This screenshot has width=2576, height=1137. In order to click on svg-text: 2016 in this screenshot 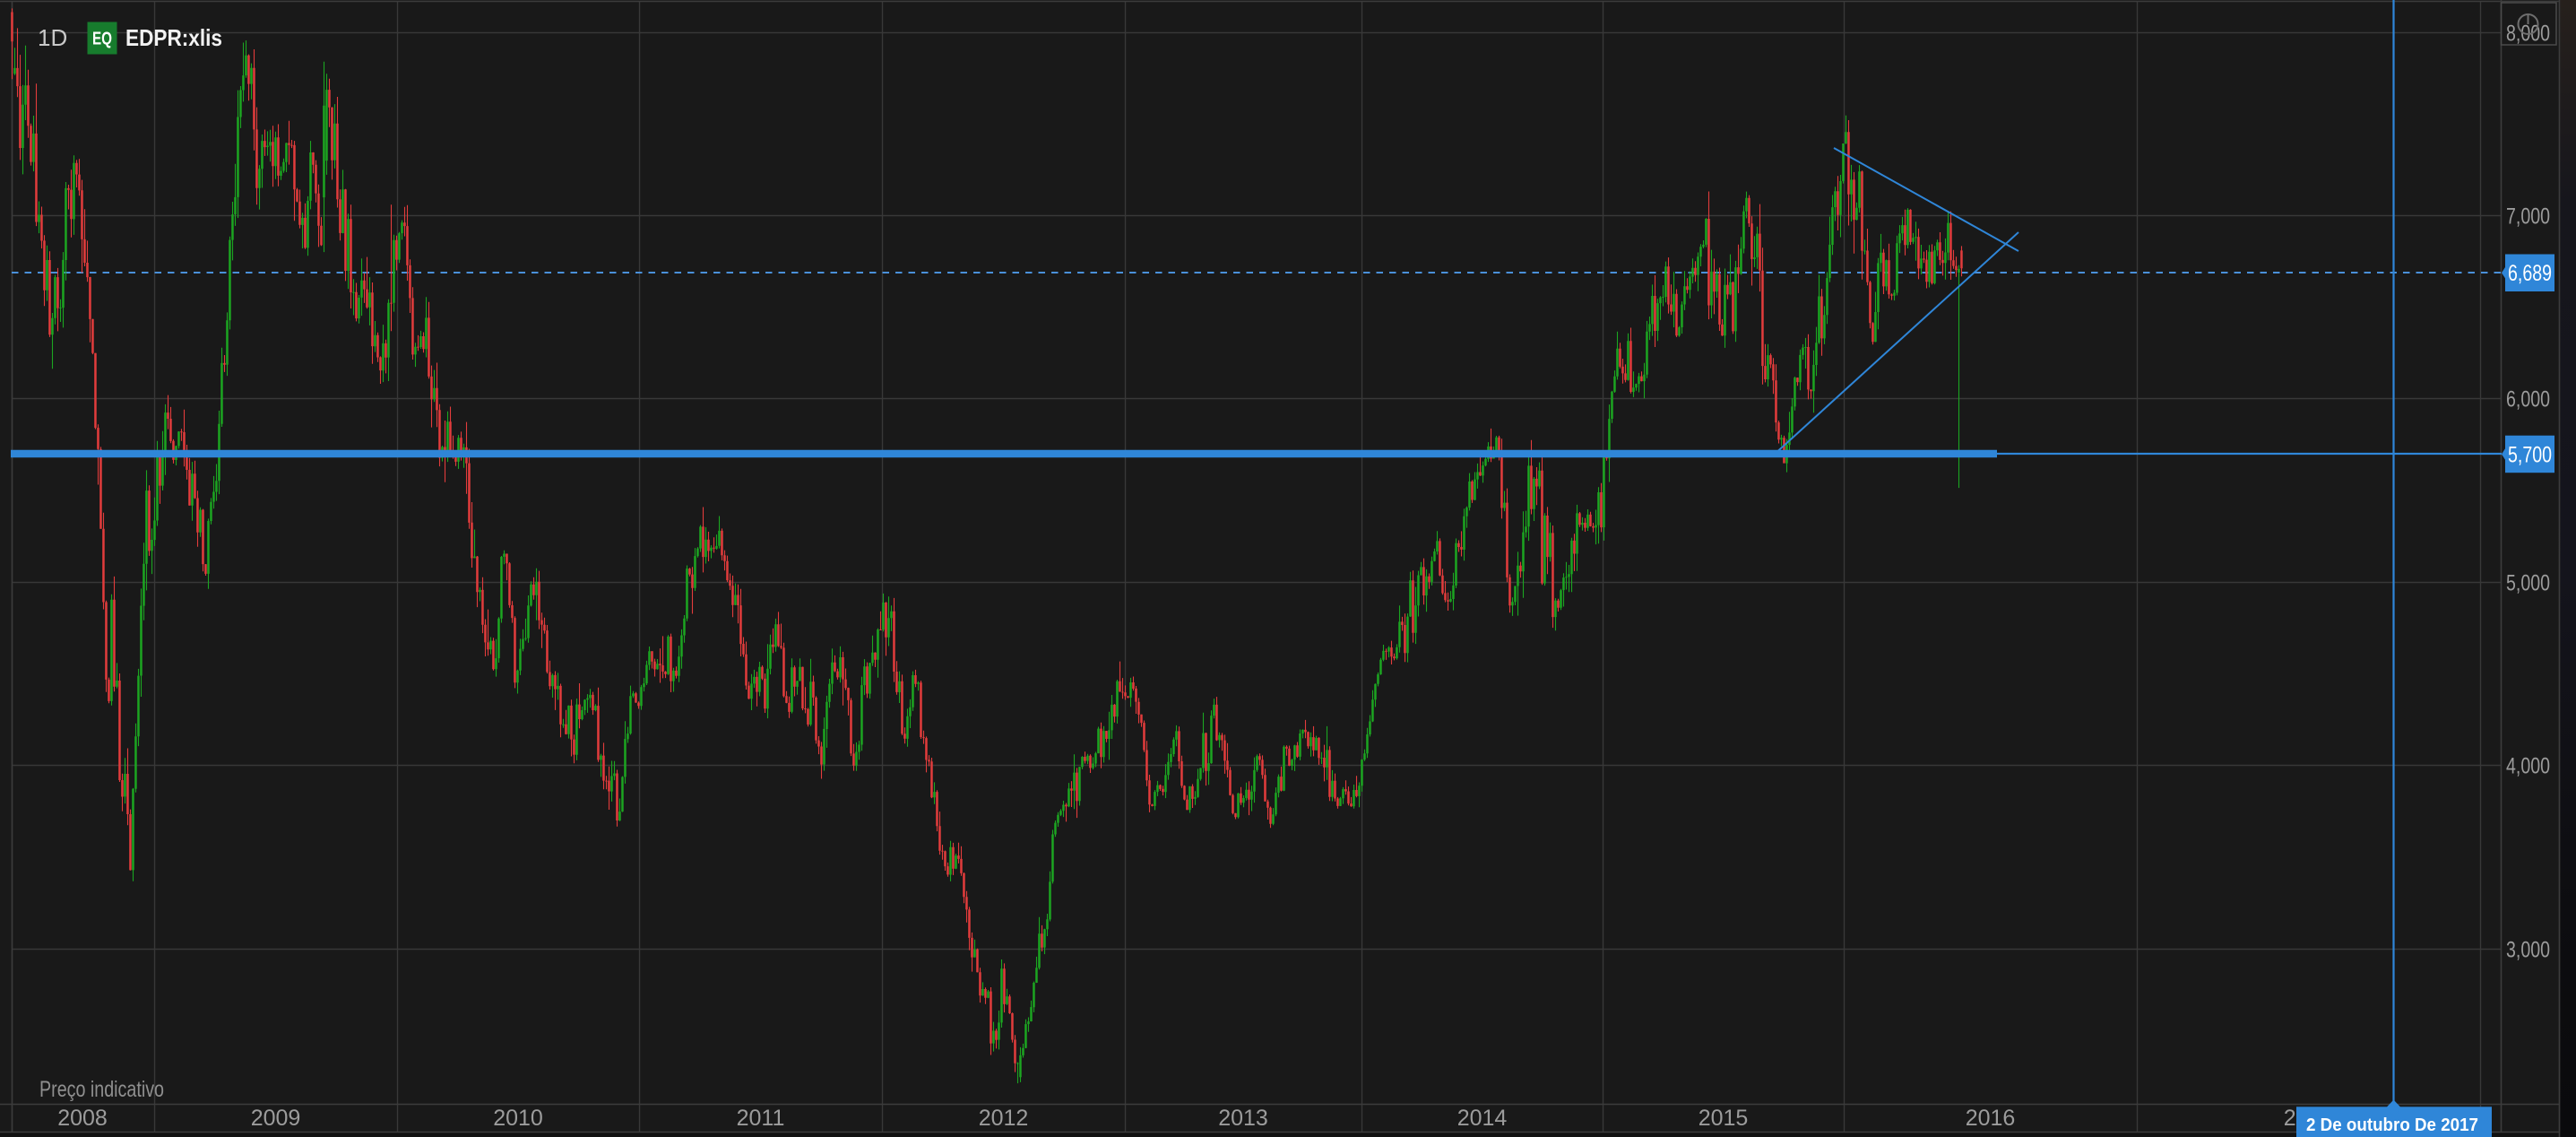, I will do `click(1991, 1118)`.